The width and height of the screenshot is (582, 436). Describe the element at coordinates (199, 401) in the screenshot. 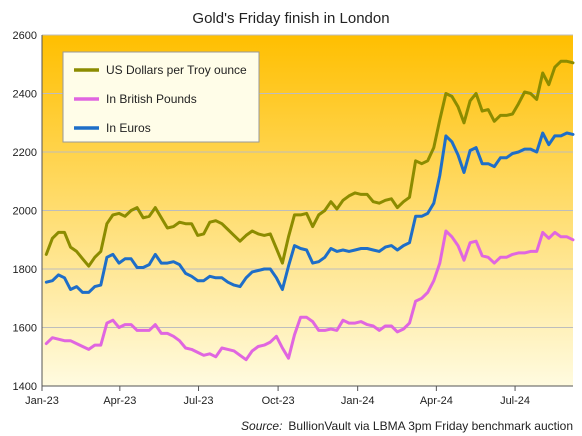

I see `x-tick-label: Jul-23` at that location.